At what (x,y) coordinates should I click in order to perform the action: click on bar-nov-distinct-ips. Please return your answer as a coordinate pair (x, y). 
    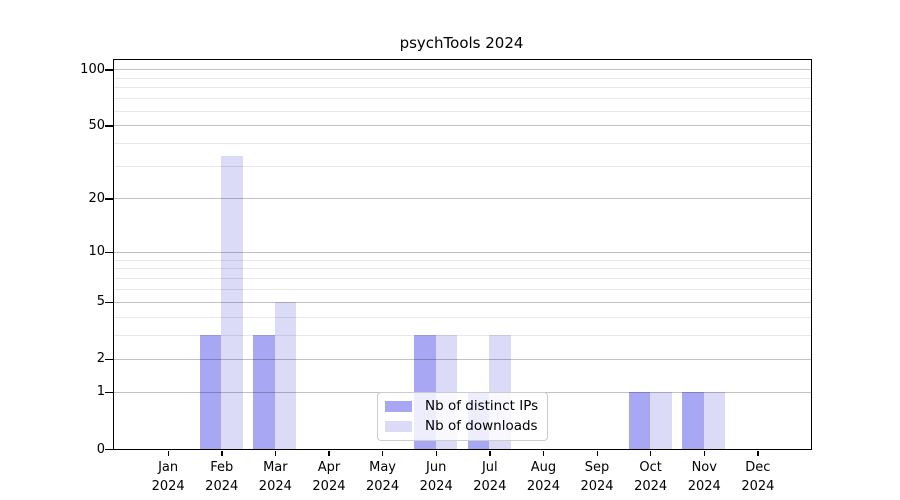
    Looking at the image, I should click on (693, 420).